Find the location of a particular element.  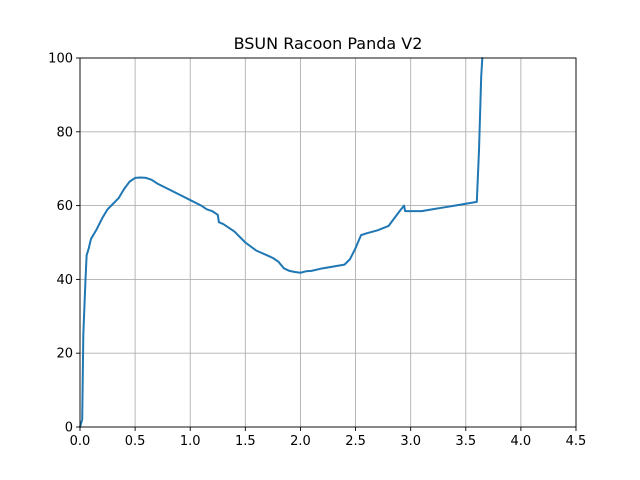

x-tick-label: 0.0 is located at coordinates (80, 441).